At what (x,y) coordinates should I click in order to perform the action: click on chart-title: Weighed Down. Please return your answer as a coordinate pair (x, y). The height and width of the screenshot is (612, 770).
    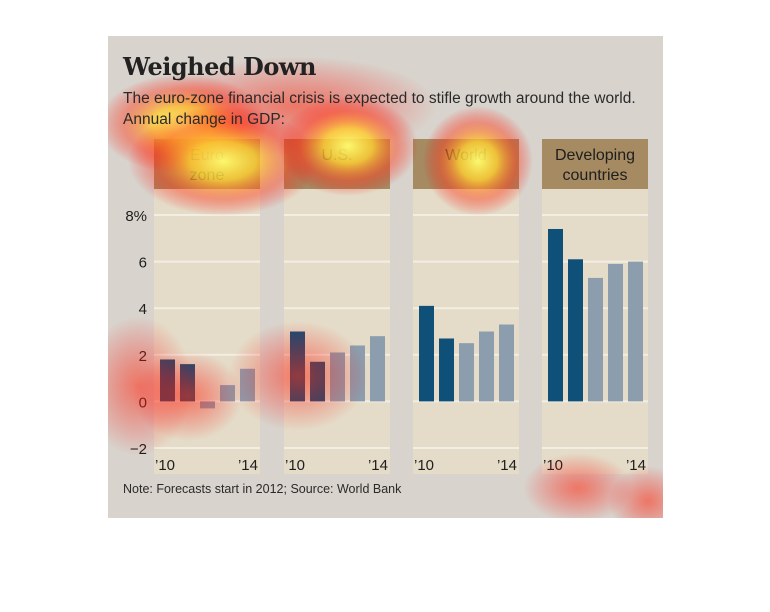
    Looking at the image, I should click on (219, 66).